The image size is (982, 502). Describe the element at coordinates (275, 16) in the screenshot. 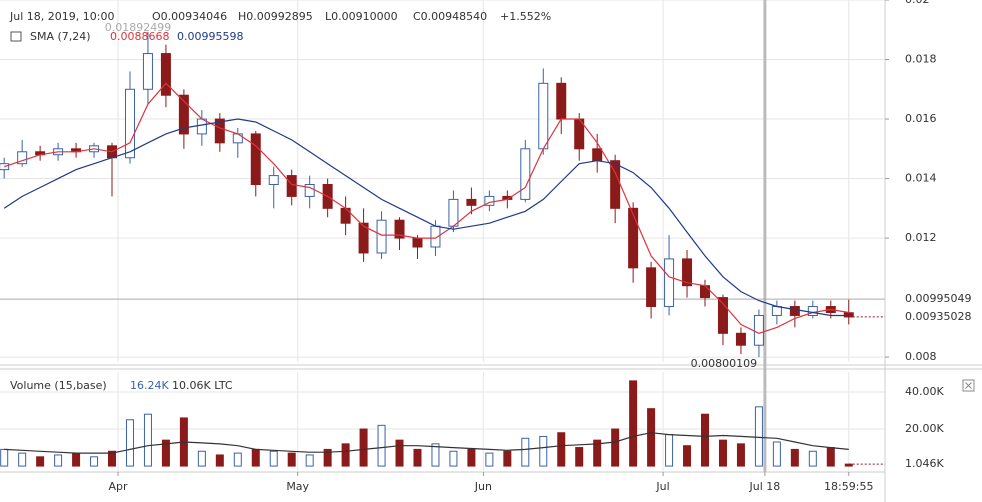

I see `header-high: H0.00992895` at that location.